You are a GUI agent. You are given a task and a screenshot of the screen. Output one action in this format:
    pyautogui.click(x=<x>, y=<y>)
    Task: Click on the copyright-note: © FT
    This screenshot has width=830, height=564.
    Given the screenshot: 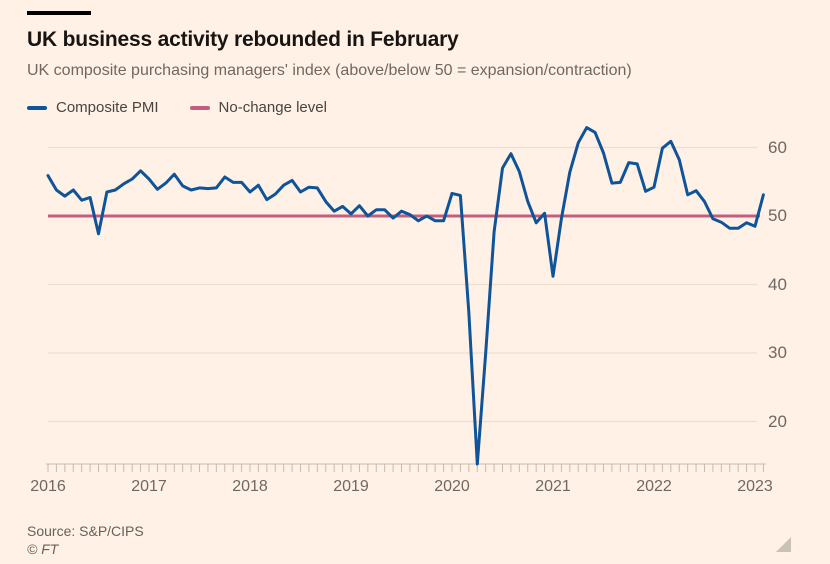 What is the action you would take?
    pyautogui.click(x=43, y=549)
    